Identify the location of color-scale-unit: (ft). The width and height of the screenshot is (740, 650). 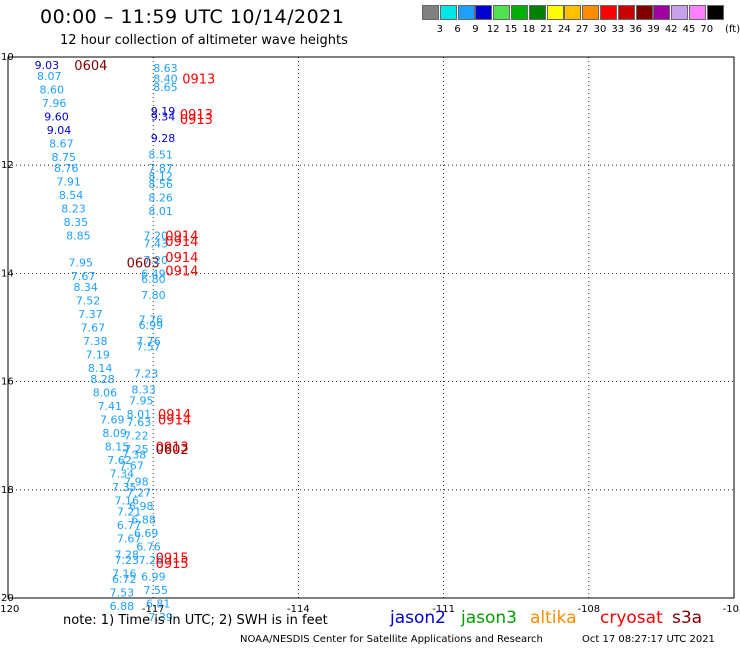
(732, 29).